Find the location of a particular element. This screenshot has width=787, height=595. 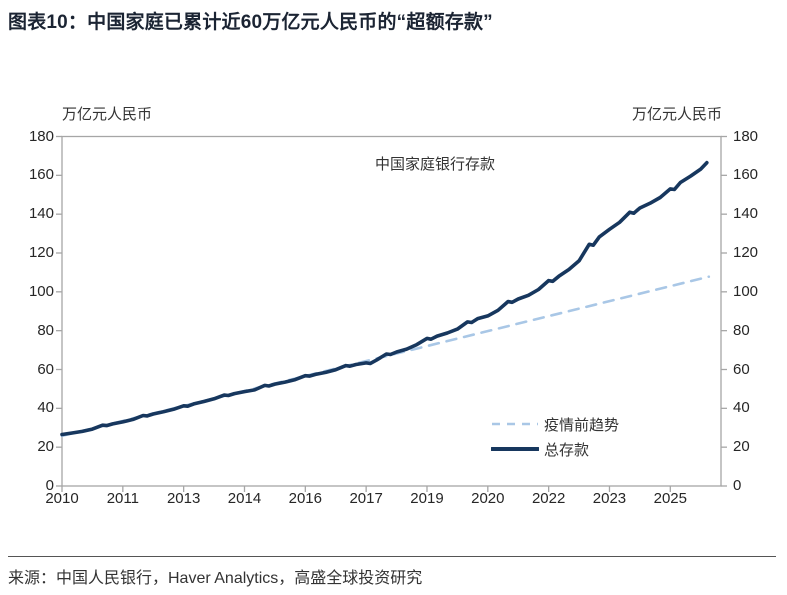

y-axis-unit-label-left: 万亿元人民币 is located at coordinates (107, 114).